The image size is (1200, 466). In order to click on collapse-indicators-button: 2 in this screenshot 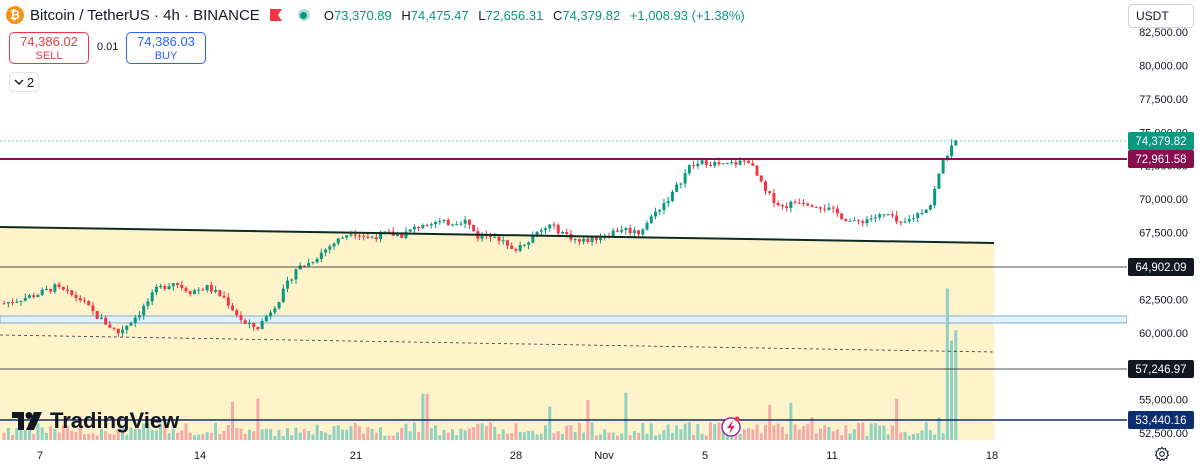, I will do `click(24, 82)`.